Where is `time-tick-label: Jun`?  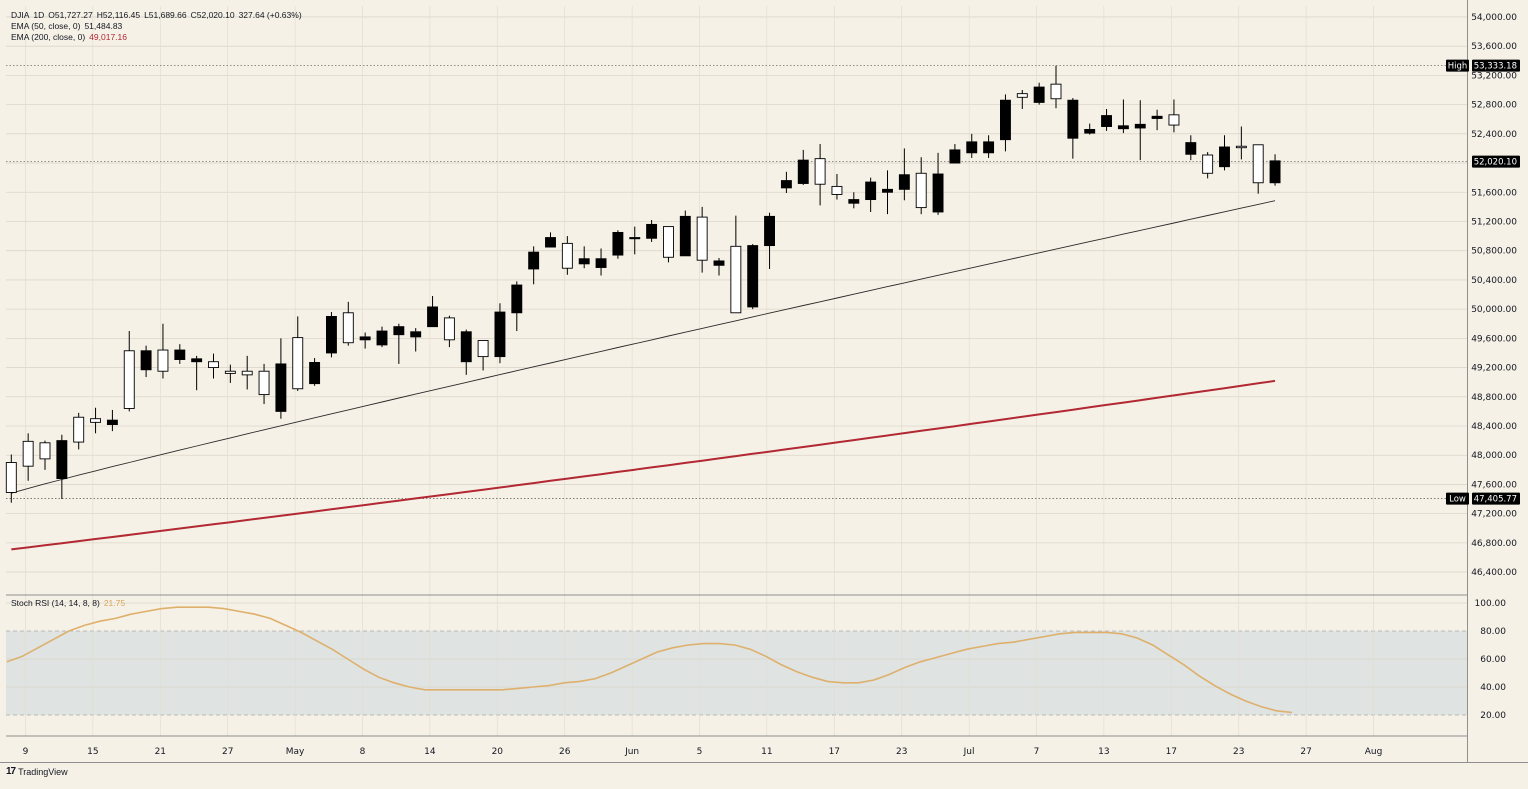 time-tick-label: Jun is located at coordinates (631, 752).